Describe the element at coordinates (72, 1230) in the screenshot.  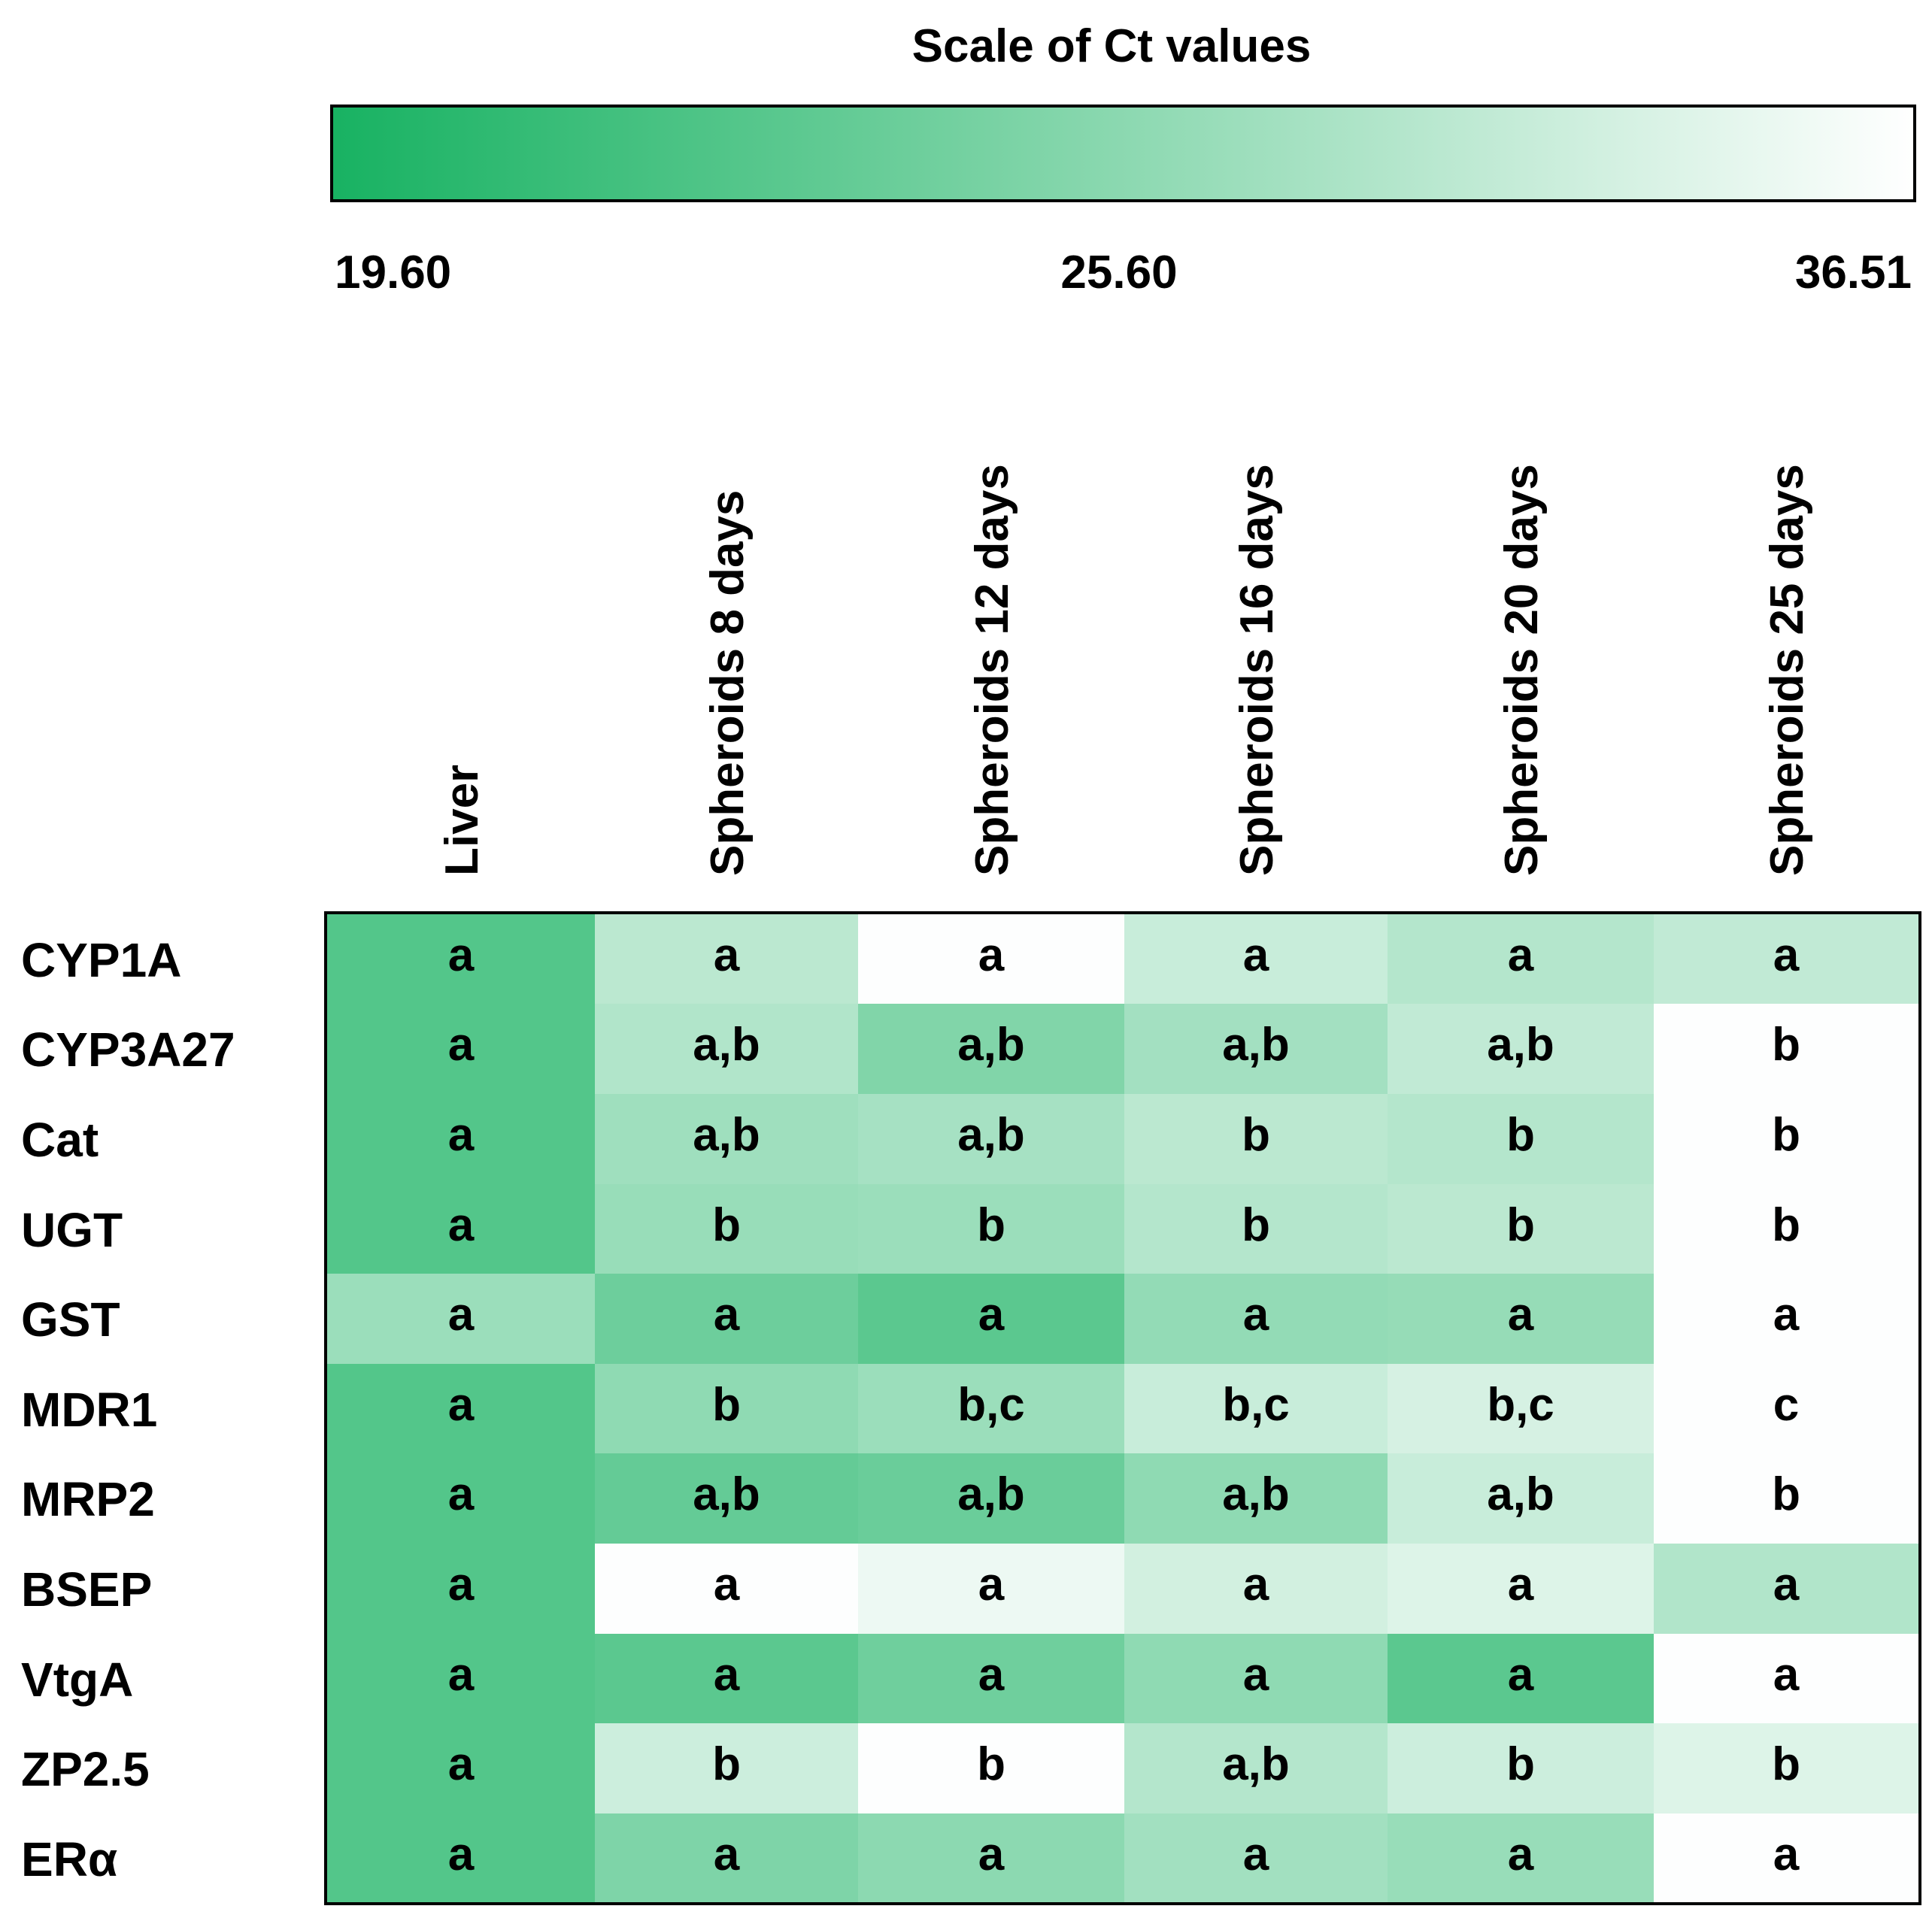
I see `row-label: UGT` at that location.